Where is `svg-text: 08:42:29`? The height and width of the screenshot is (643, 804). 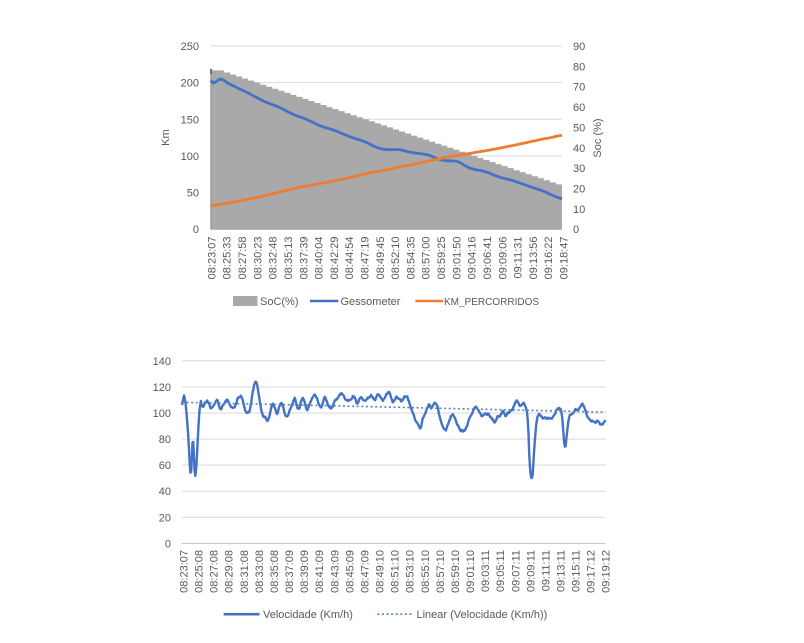
svg-text: 08:42:29 is located at coordinates (335, 258).